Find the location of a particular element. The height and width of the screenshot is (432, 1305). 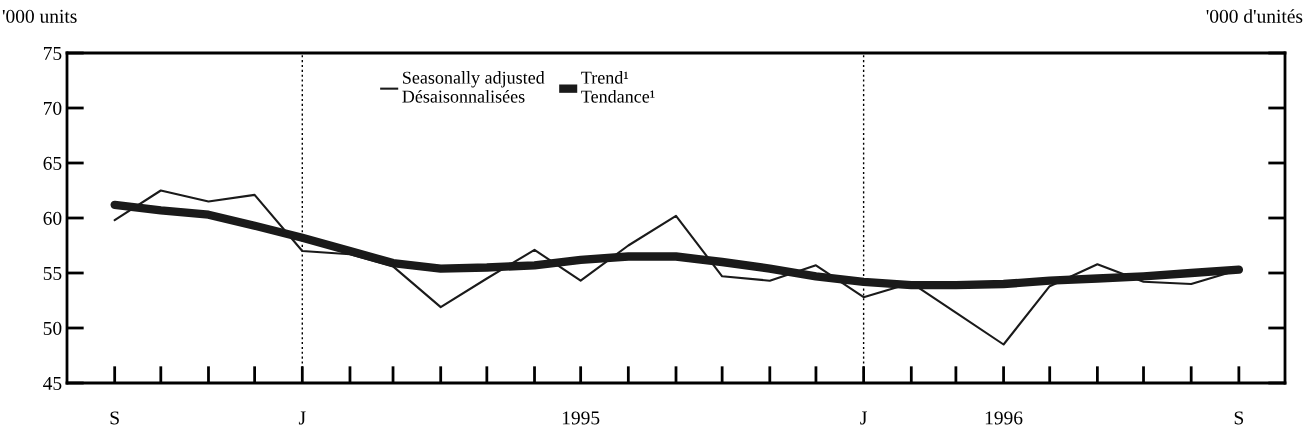

legend-label: Trend¹ Tendance¹ is located at coordinates (618, 87).